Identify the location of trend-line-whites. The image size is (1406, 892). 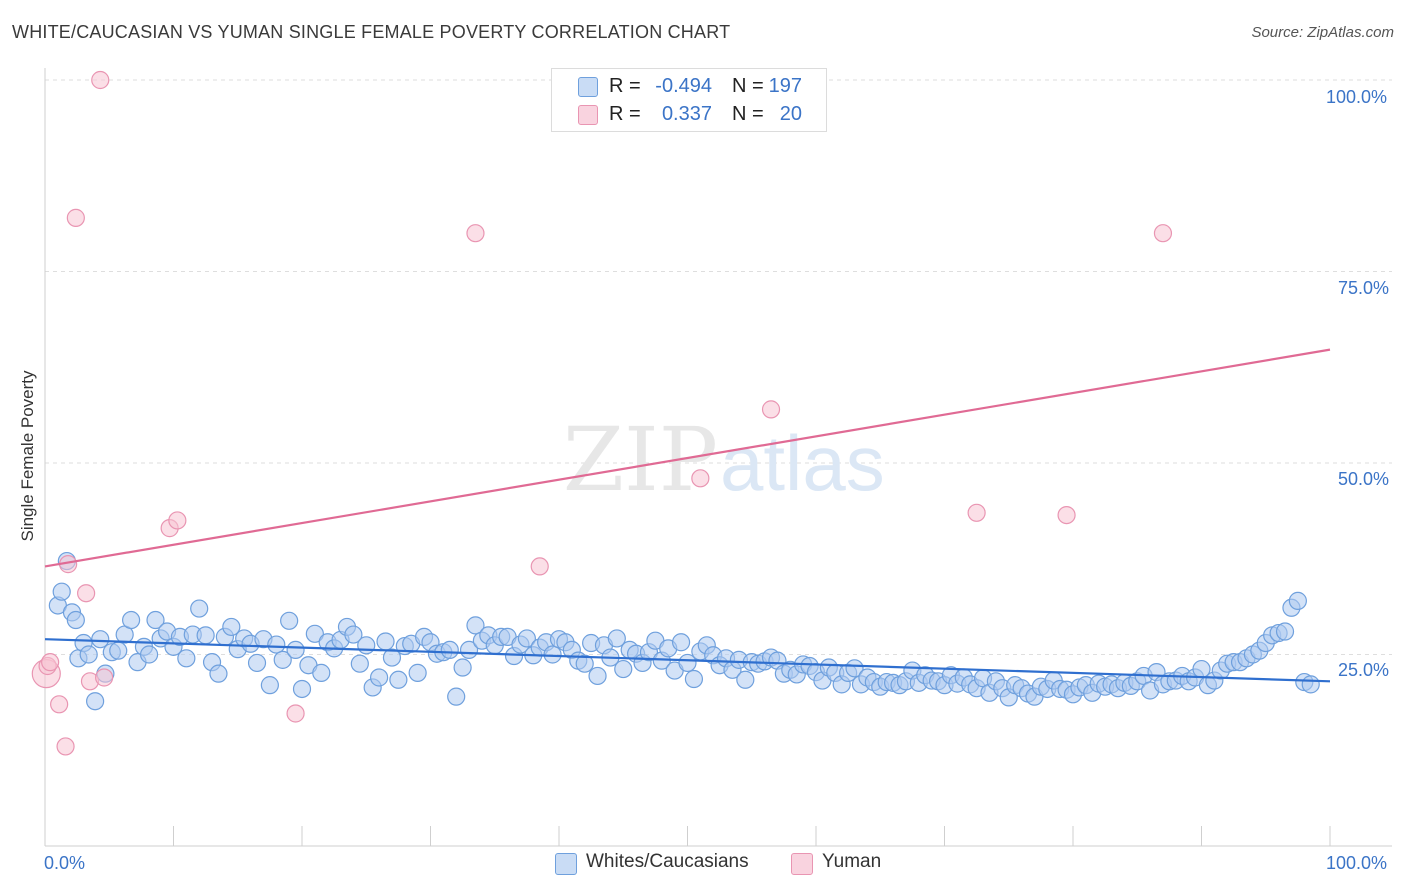
(687, 660).